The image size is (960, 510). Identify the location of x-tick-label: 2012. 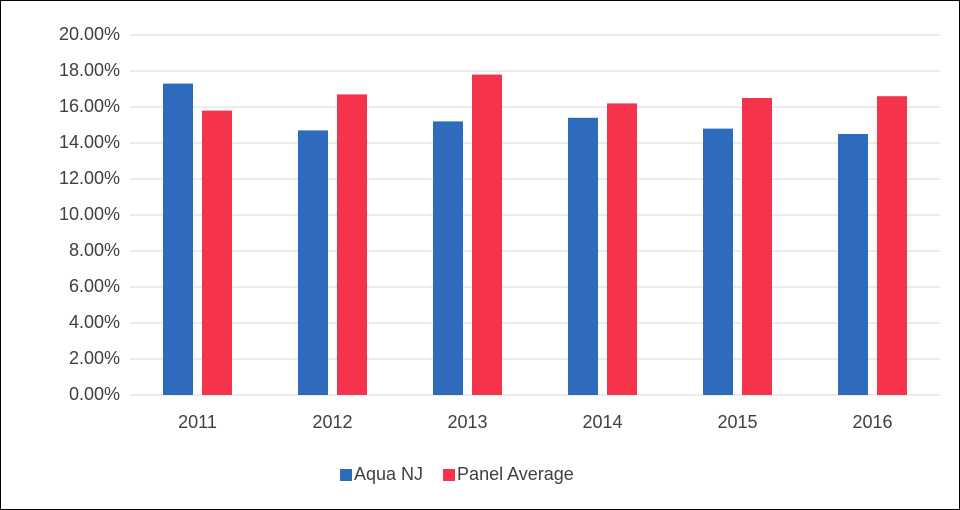
(332, 422).